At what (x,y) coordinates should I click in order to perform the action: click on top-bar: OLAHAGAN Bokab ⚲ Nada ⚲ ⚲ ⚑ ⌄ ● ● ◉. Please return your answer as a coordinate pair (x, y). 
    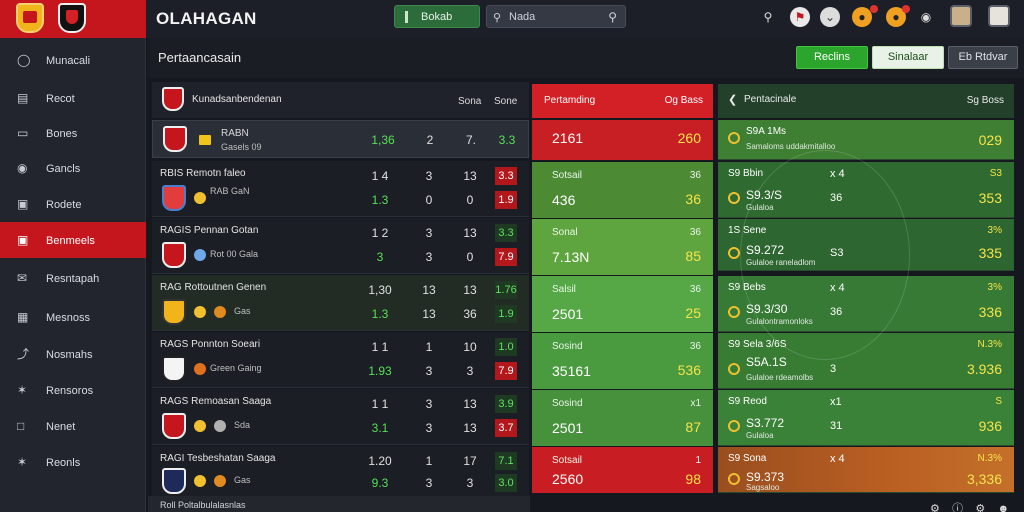
    Looking at the image, I should click on (512, 19).